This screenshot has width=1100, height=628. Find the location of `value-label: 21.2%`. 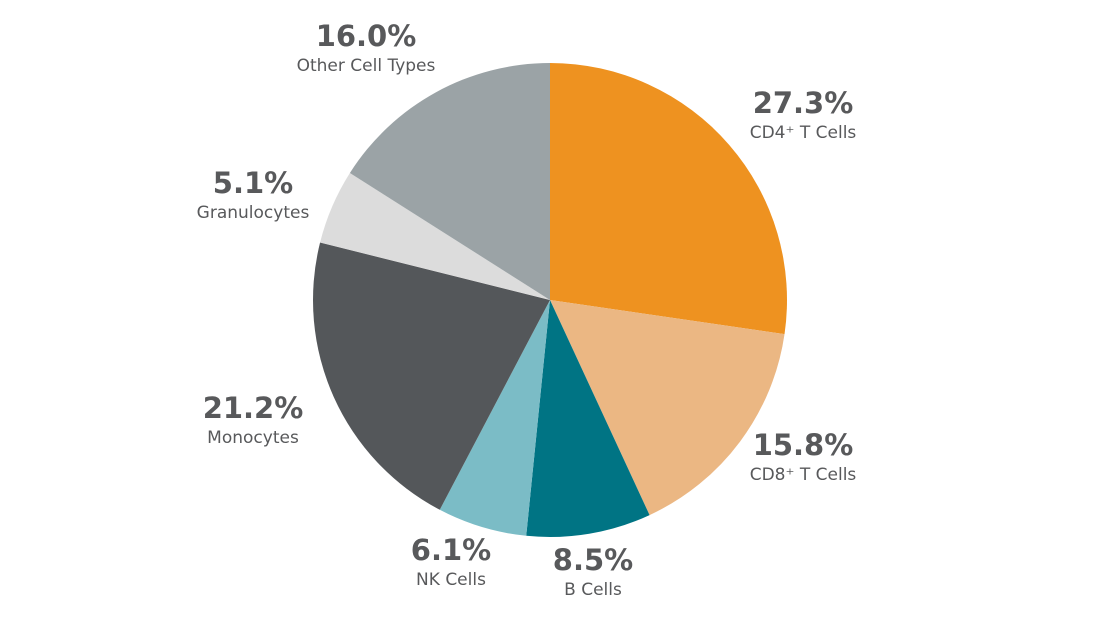

value-label: 21.2% is located at coordinates (253, 408).